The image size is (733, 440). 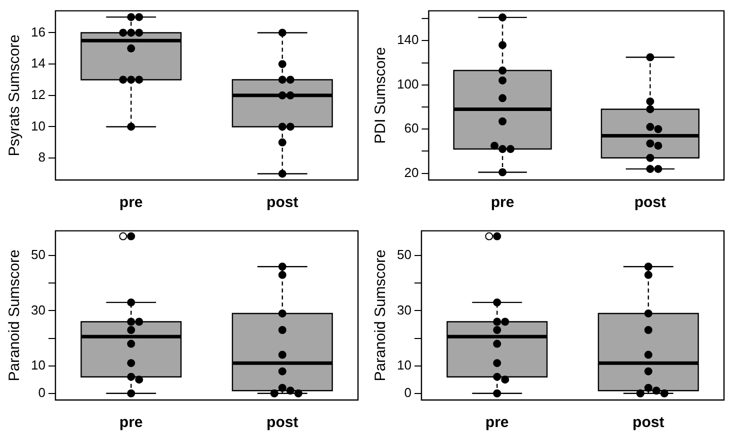 I want to click on y-tick-label: 12, so click(x=38, y=94).